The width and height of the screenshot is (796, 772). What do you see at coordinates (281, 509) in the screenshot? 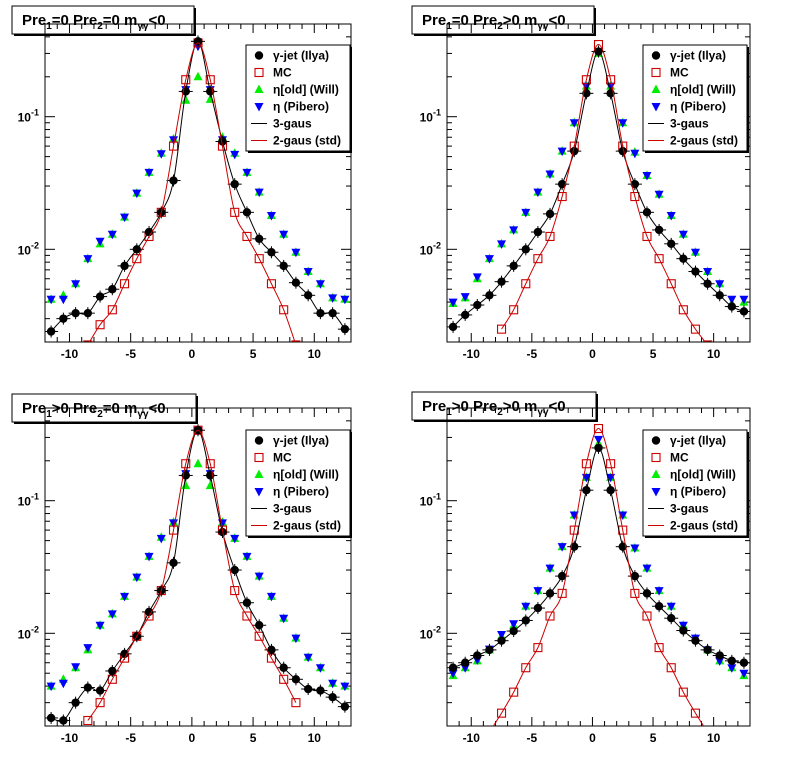
I see `legend-entry-3-gaus: 3-gaus` at bounding box center [281, 509].